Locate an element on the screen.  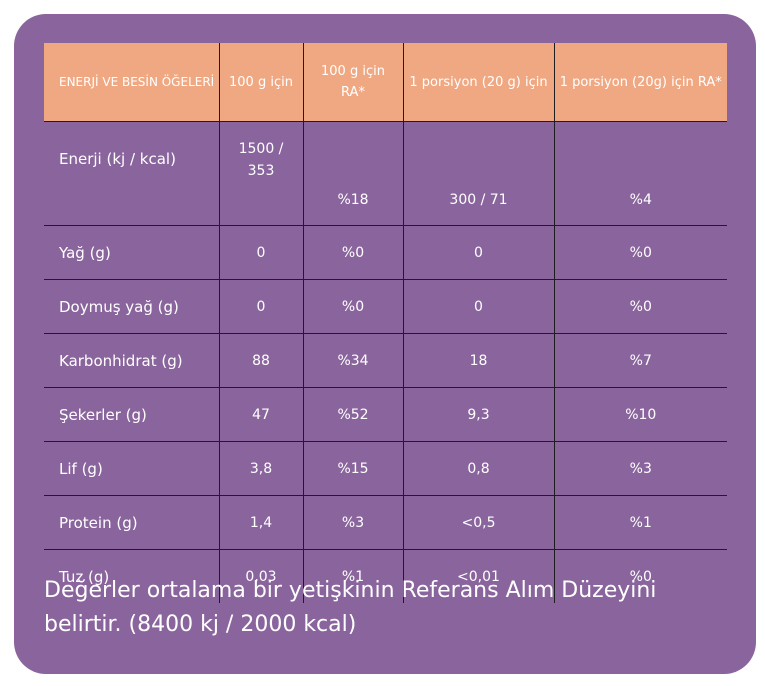
cell-value: <0,01 is located at coordinates (478, 576).